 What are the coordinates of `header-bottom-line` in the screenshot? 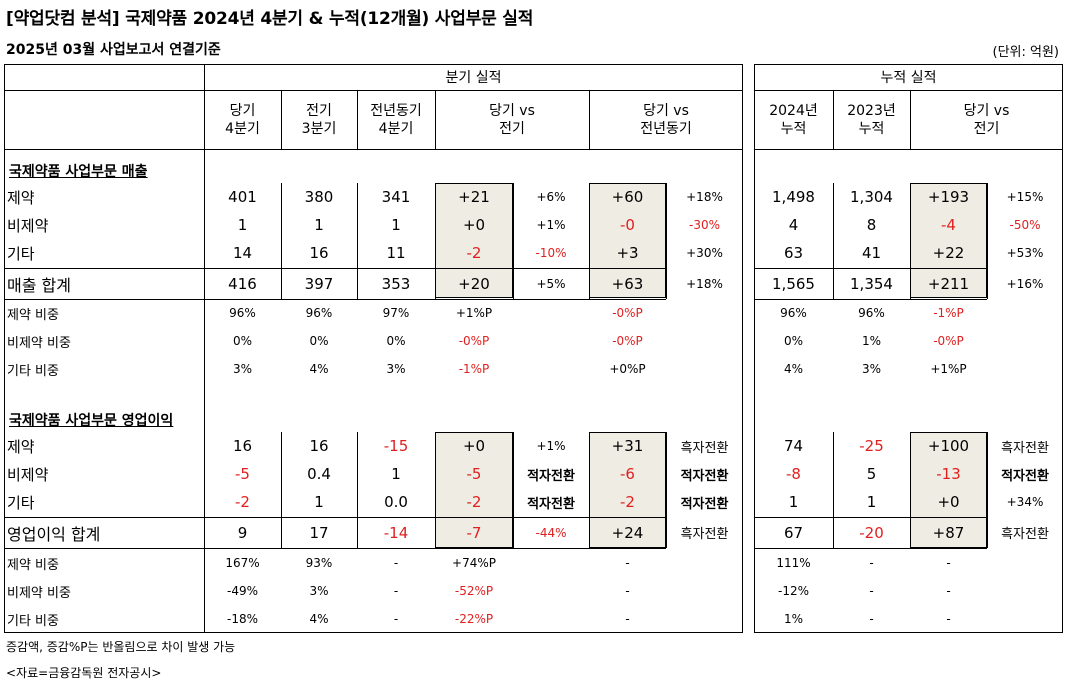 It's located at (373, 149).